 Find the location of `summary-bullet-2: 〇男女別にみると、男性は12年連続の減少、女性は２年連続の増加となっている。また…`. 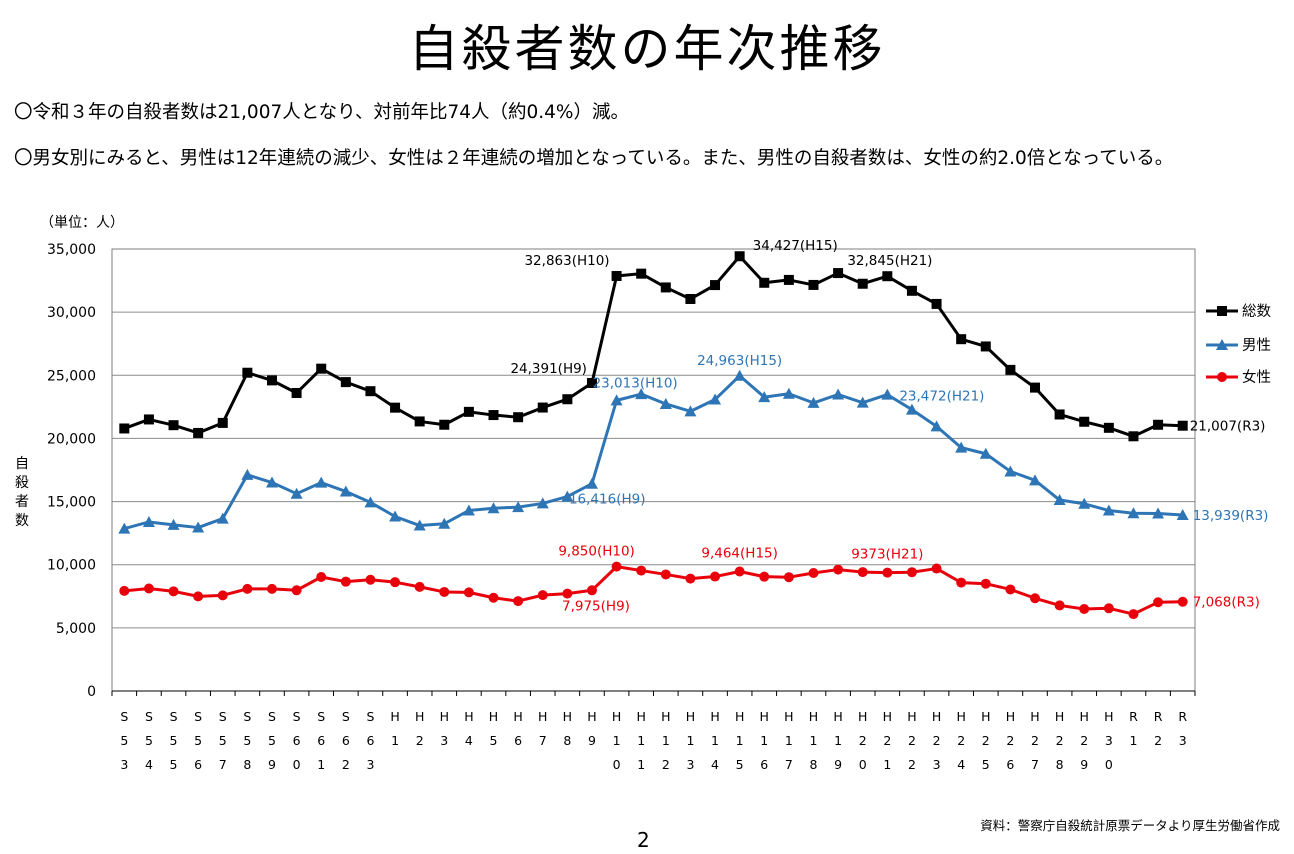

summary-bullet-2: 〇男女別にみると、男性は12年連続の減少、女性は２年連続の増加となっている。また… is located at coordinates (594, 158).